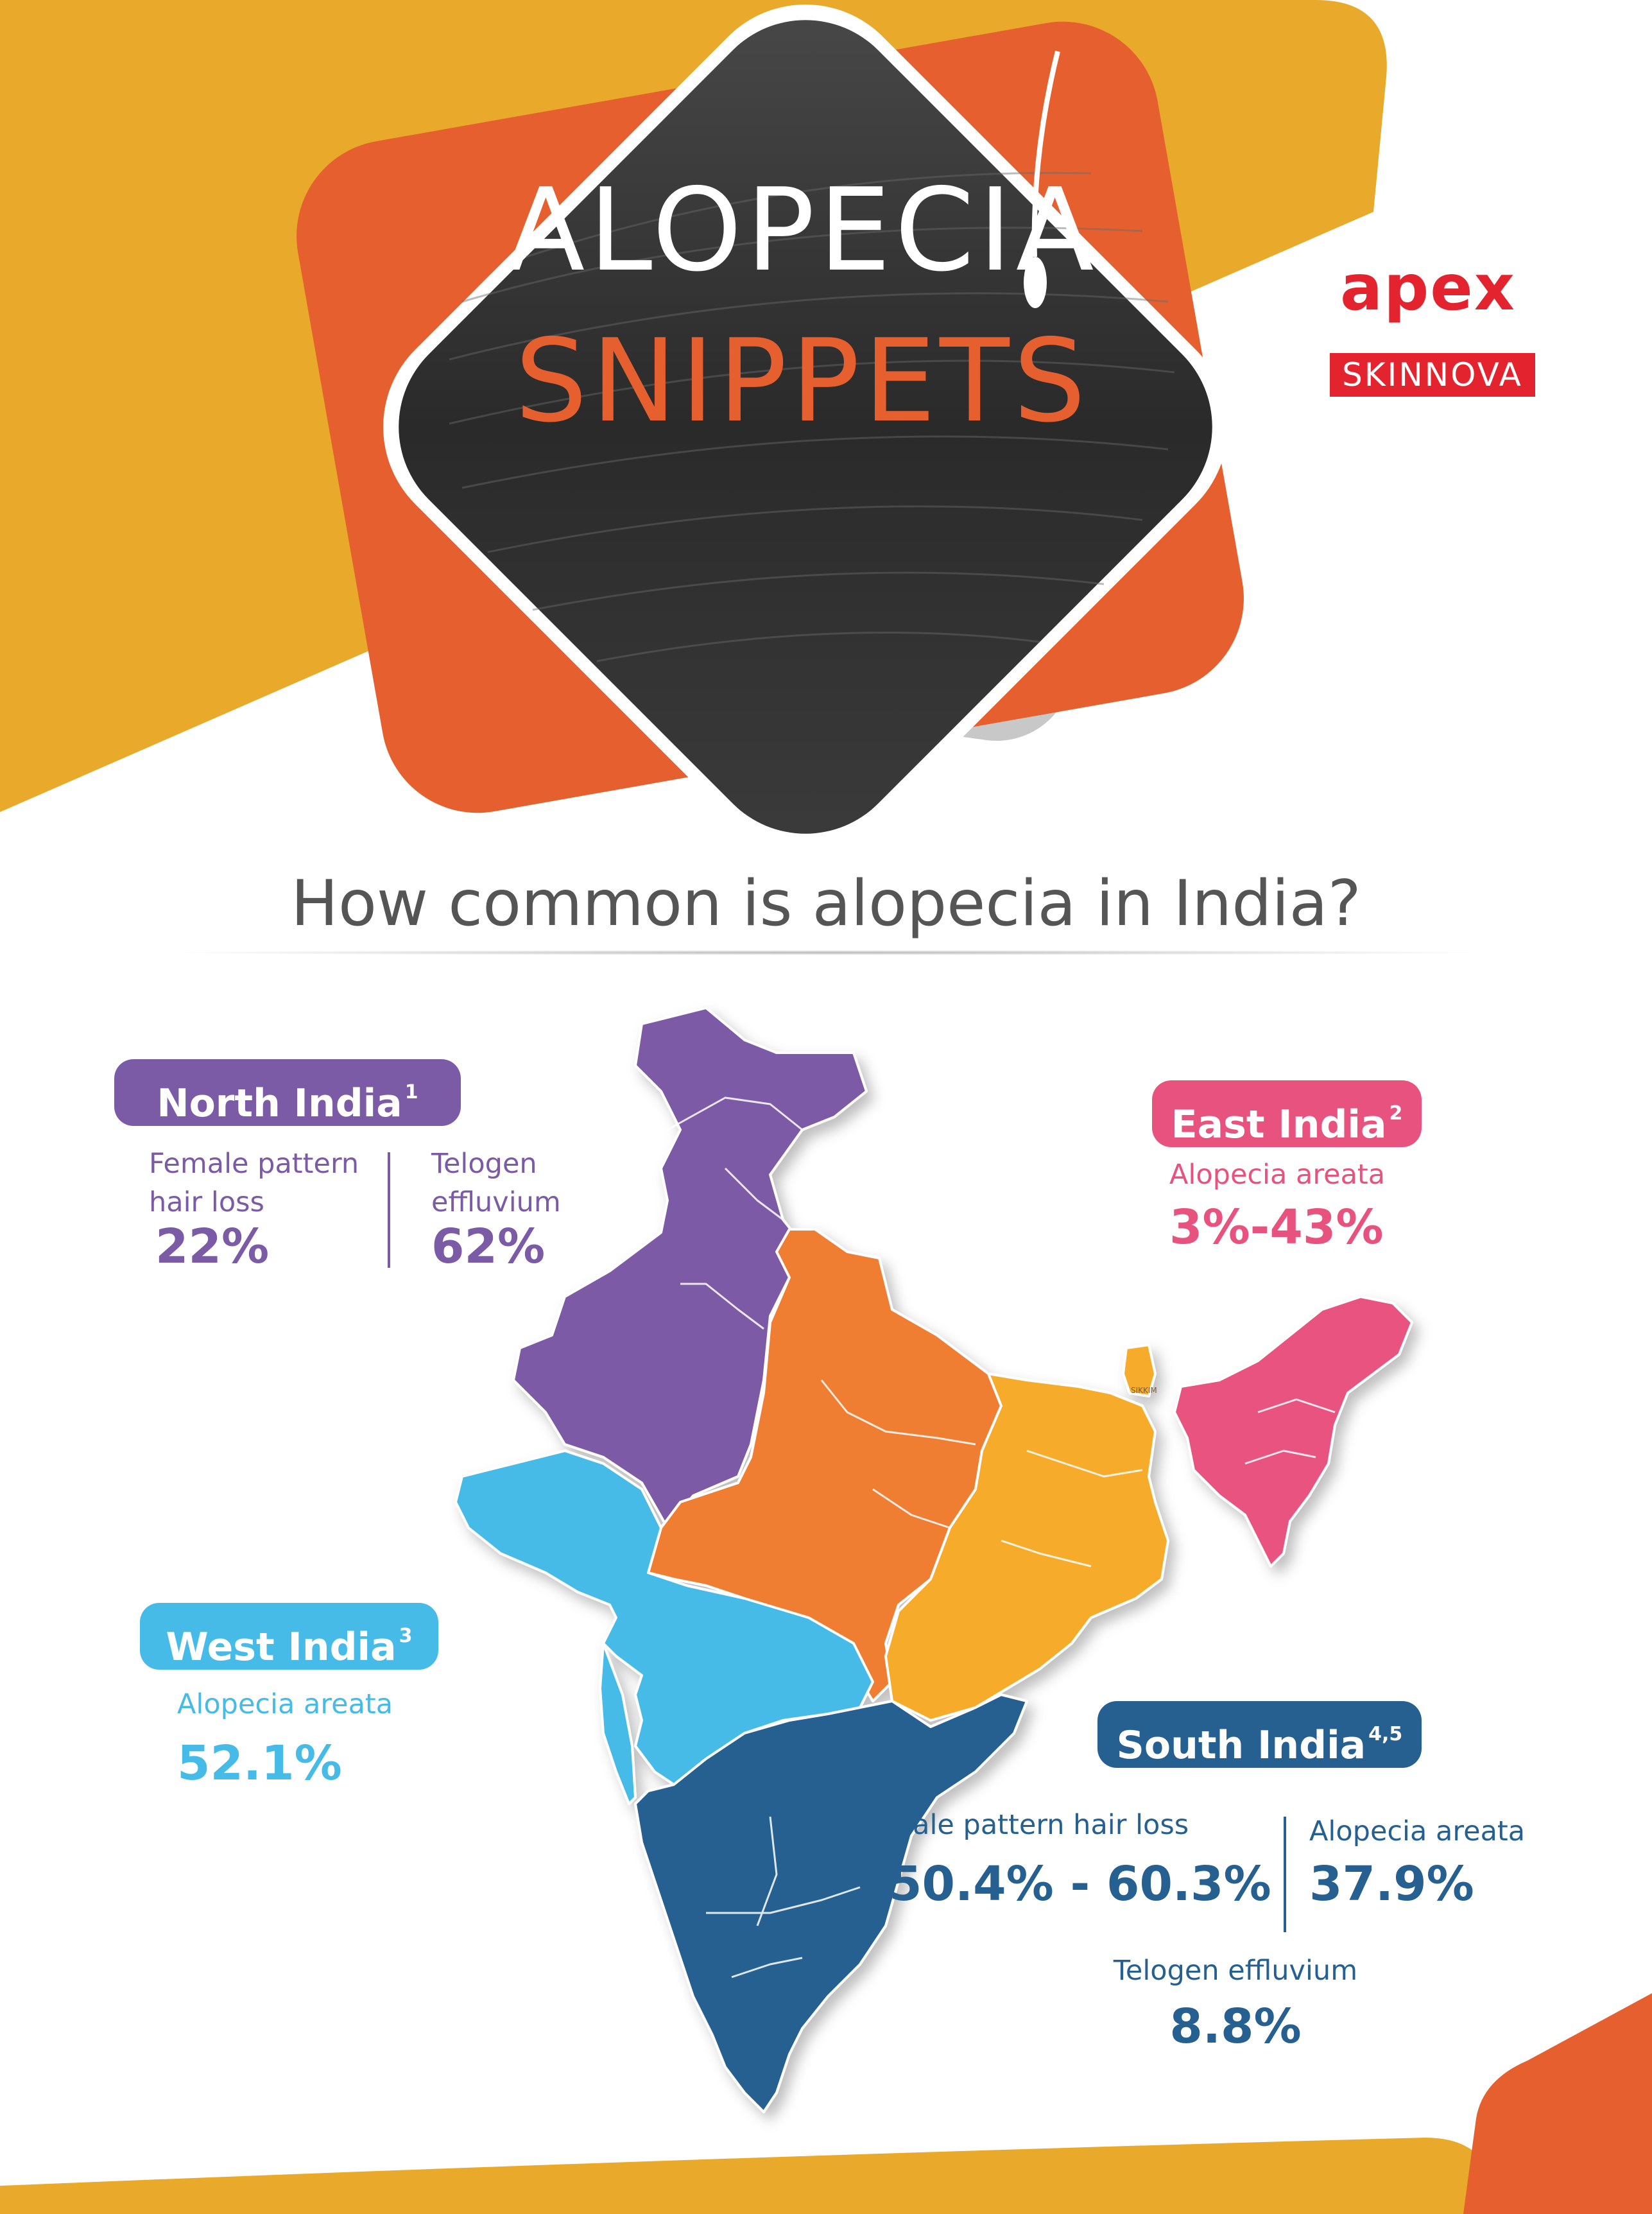 Image resolution: width=1652 pixels, height=2214 pixels. Describe the element at coordinates (254, 1164) in the screenshot. I see `north-stat1-label-1: Female pattern` at that location.